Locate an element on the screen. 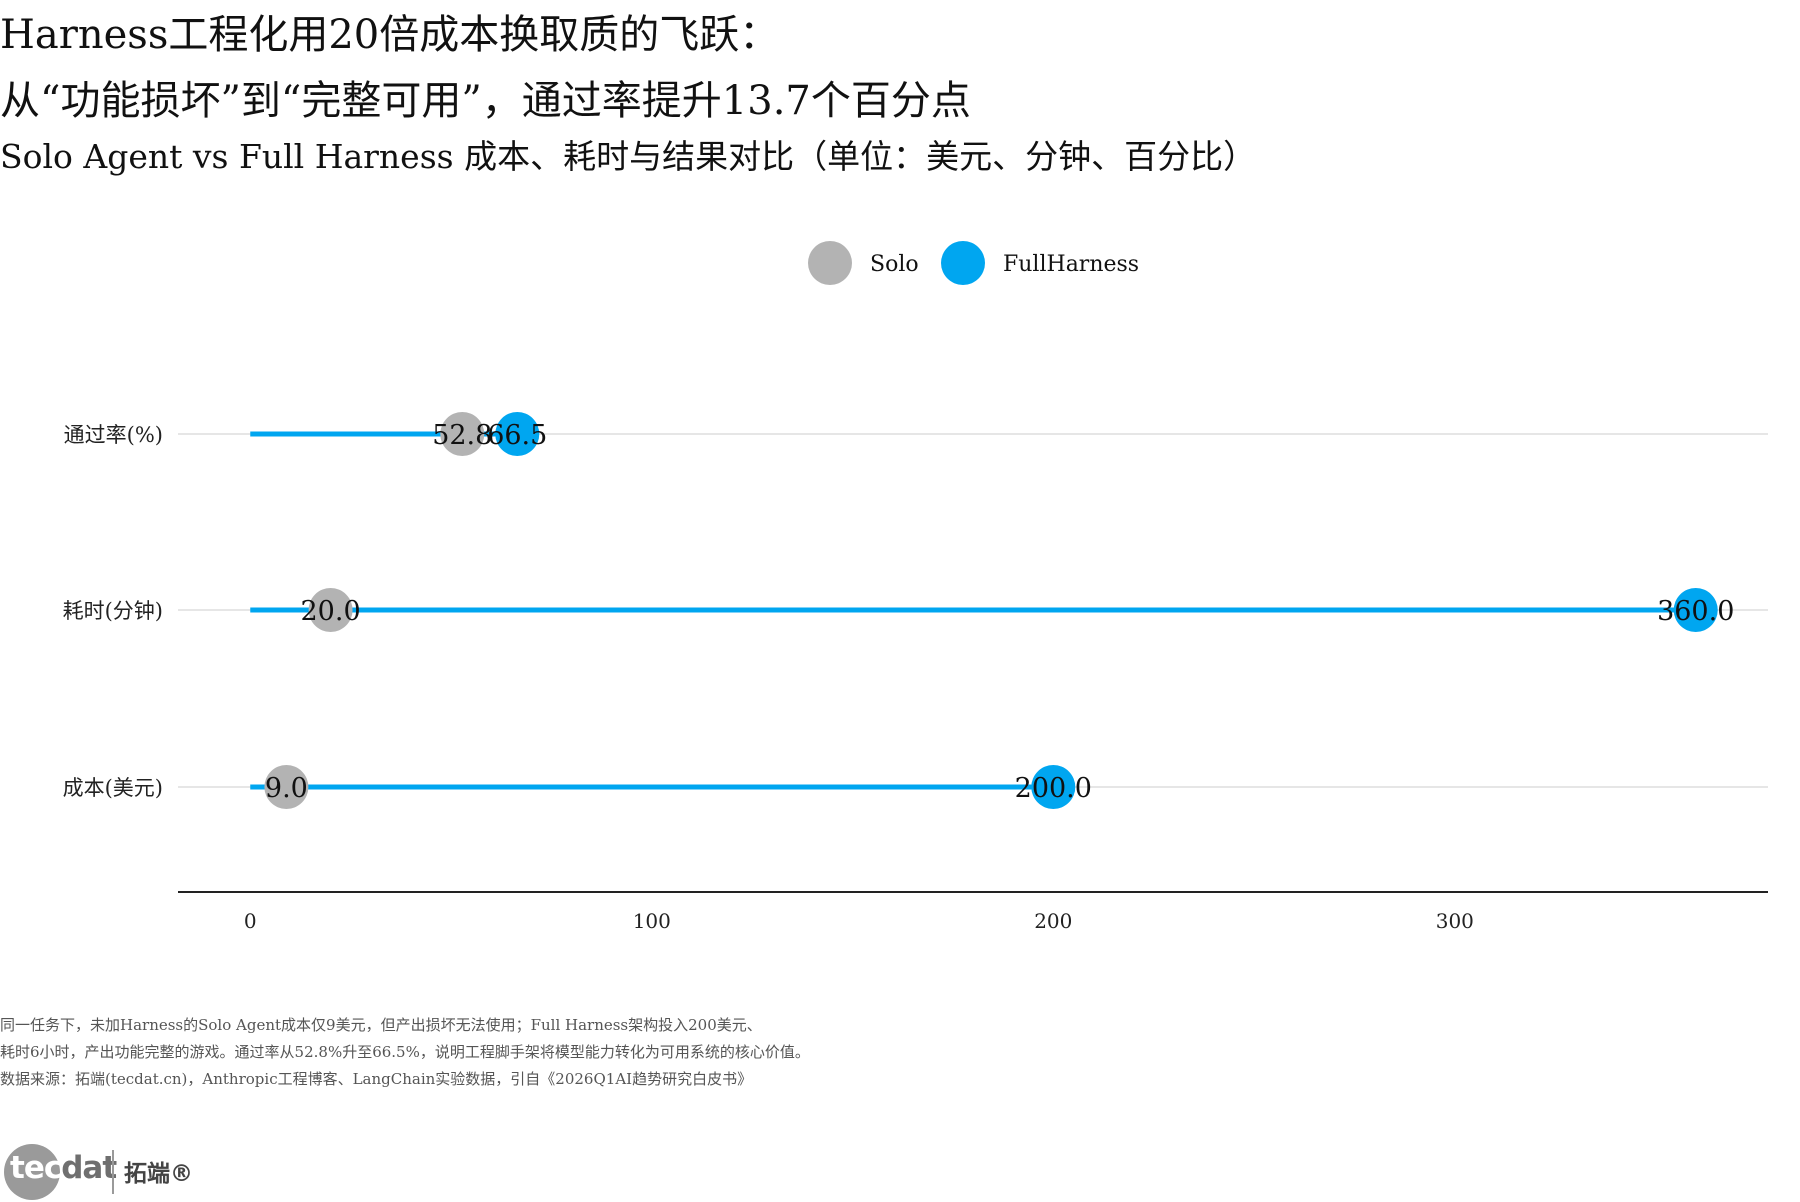 This screenshot has width=1800, height=1202. solo-data-label: 9.0 is located at coordinates (286, 788).